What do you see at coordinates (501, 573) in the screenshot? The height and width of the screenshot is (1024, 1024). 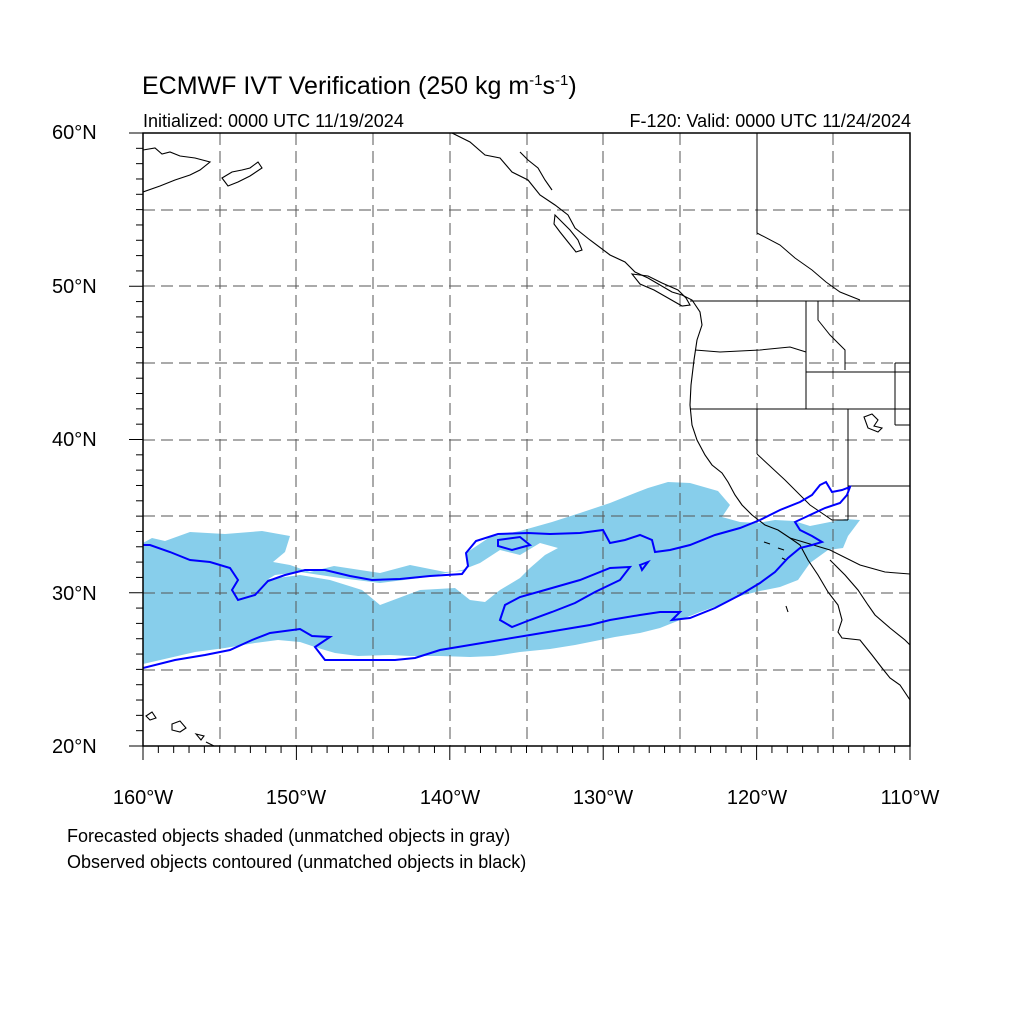 I see `forecast-ivt-object` at bounding box center [501, 573].